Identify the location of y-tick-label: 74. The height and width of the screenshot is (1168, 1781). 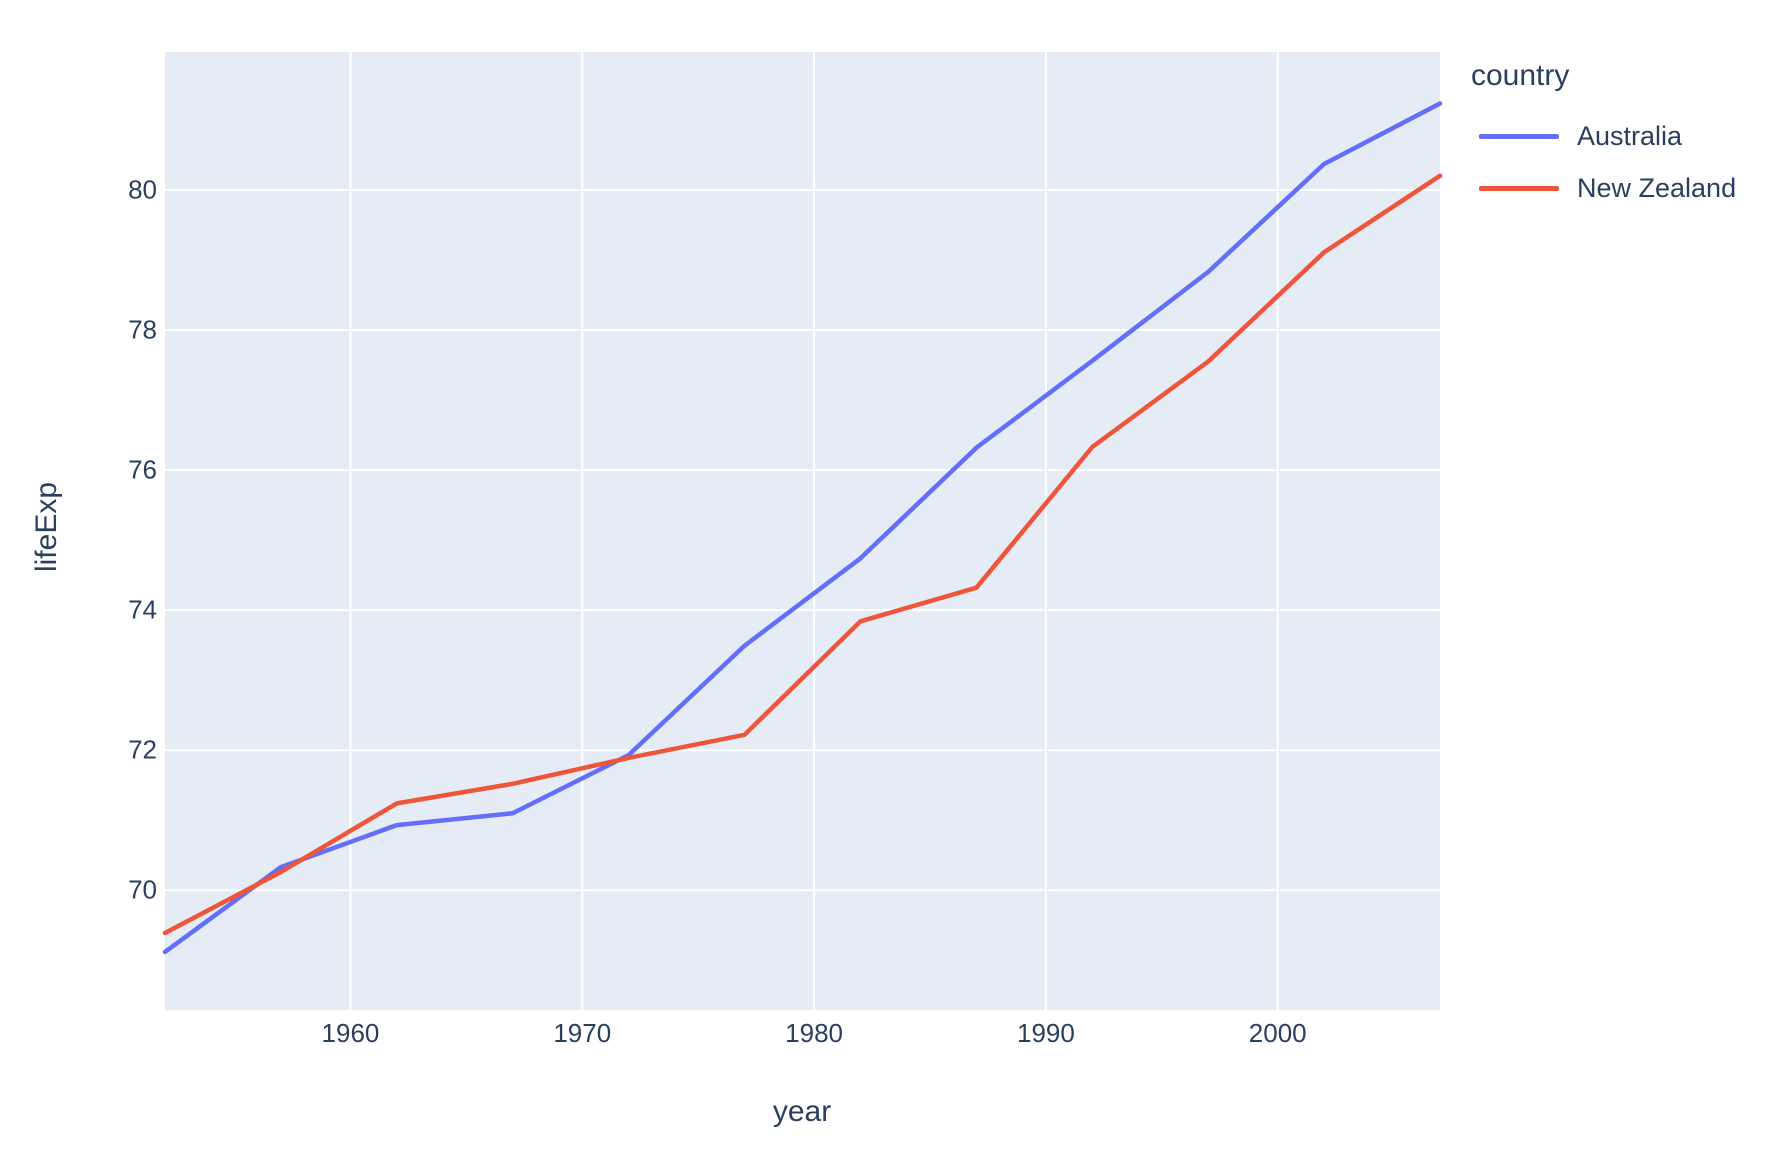
(142, 609).